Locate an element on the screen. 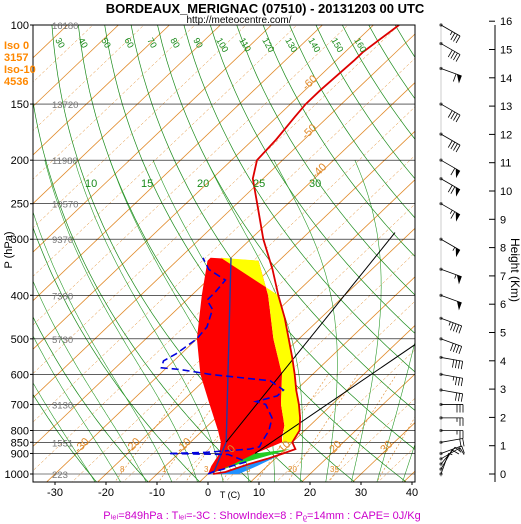 Image resolution: width=521 pixels, height=524 pixels. moist-adiabat-label: 15 is located at coordinates (147, 184).